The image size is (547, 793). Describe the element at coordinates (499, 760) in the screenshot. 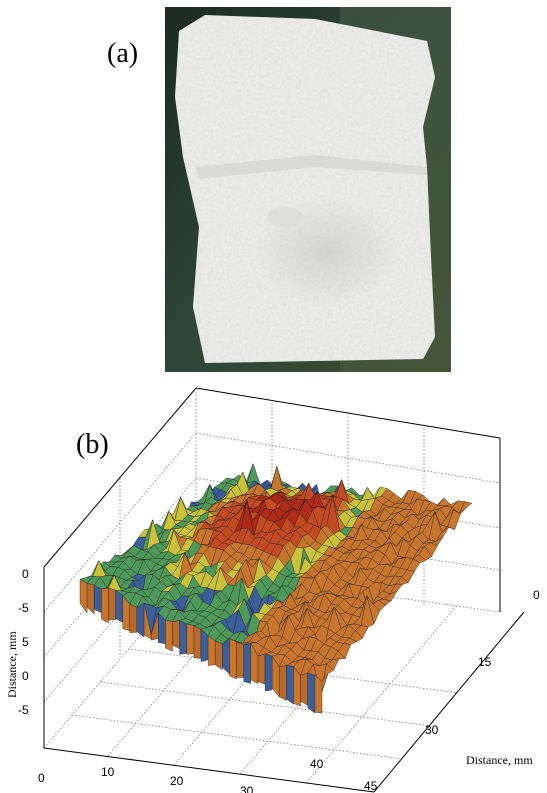

I see `x-axis-title: Distance, mm` at that location.